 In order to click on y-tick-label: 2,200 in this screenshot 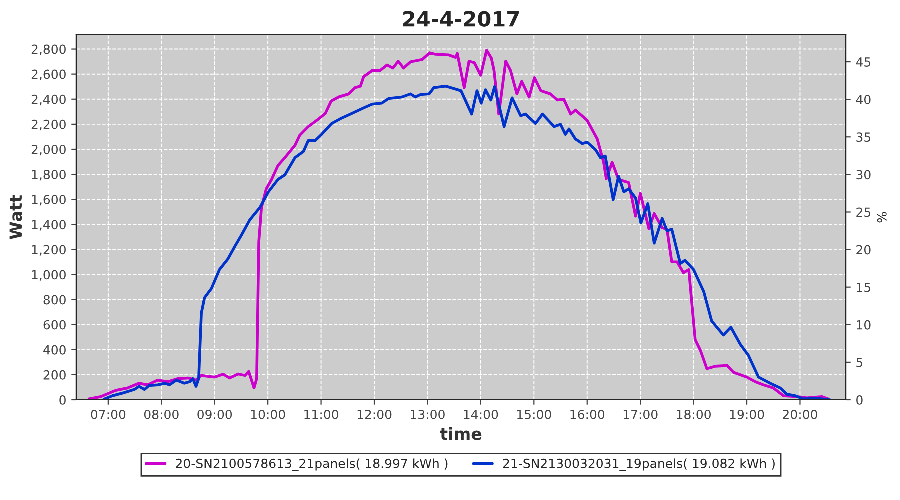, I will do `click(49, 125)`.